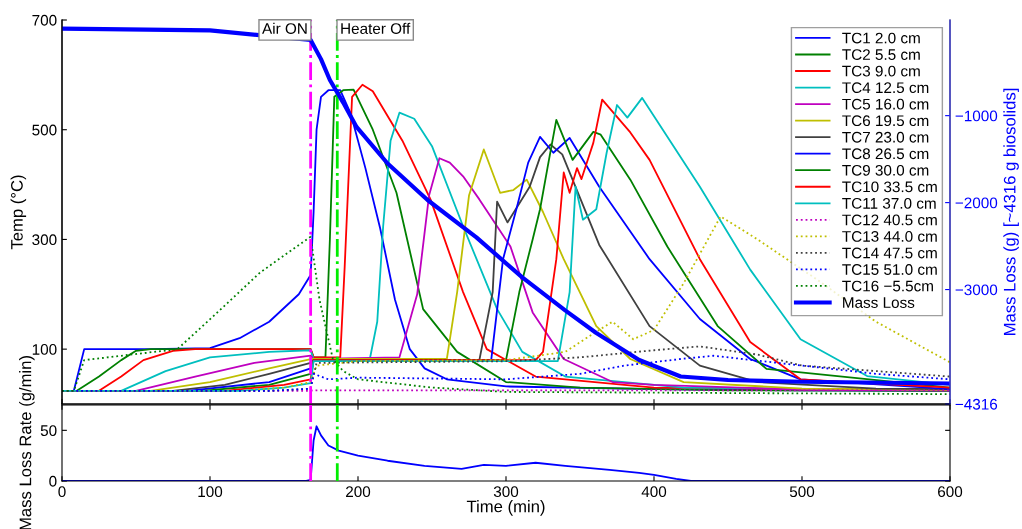 The image size is (1022, 529). I want to click on y2-tick-label: −2000, so click(976, 203).